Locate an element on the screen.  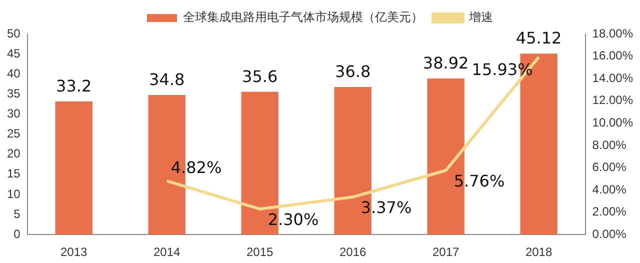
x-tick-label: 2013 is located at coordinates (74, 252).